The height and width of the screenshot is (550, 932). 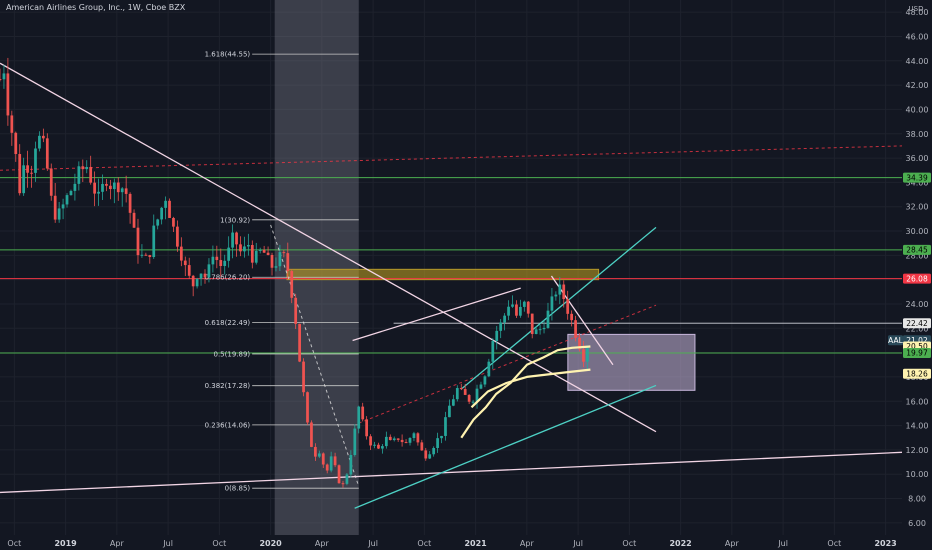 What do you see at coordinates (228, 278) in the screenshot?
I see `fib-label: 0.786(26.20)` at bounding box center [228, 278].